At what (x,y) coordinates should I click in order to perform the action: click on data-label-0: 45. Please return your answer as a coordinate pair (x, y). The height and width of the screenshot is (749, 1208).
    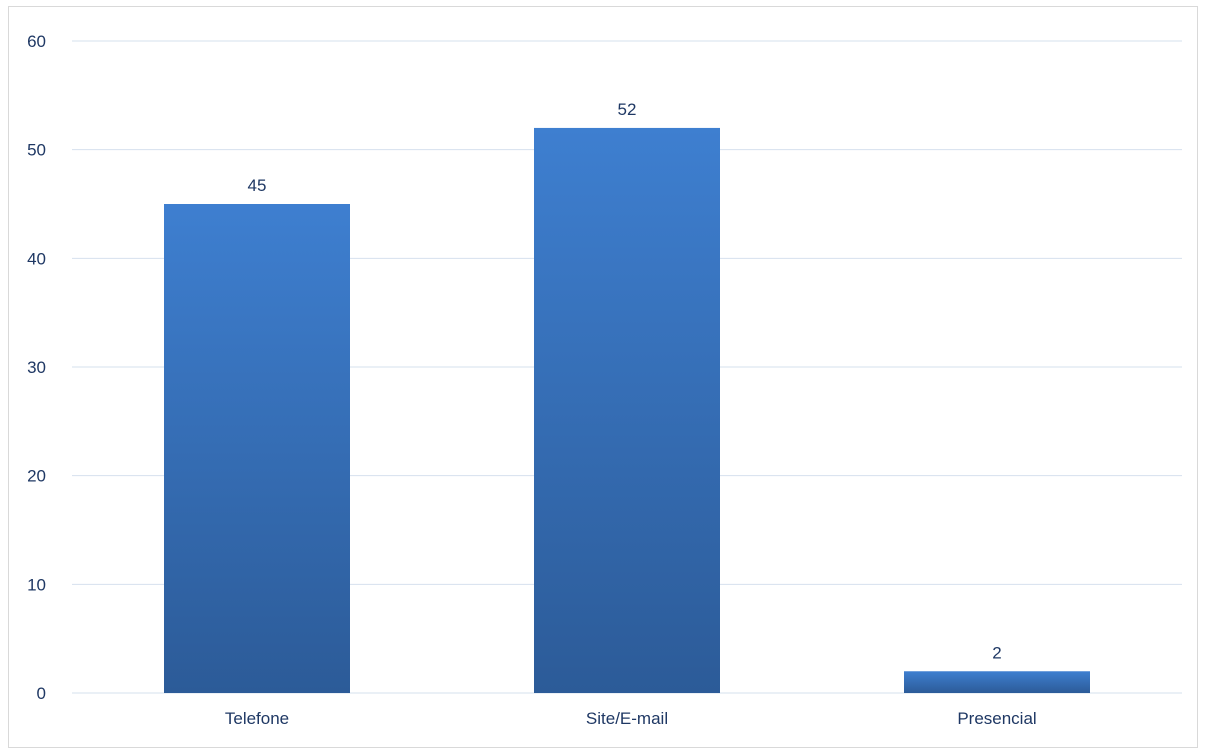
    Looking at the image, I should click on (257, 185).